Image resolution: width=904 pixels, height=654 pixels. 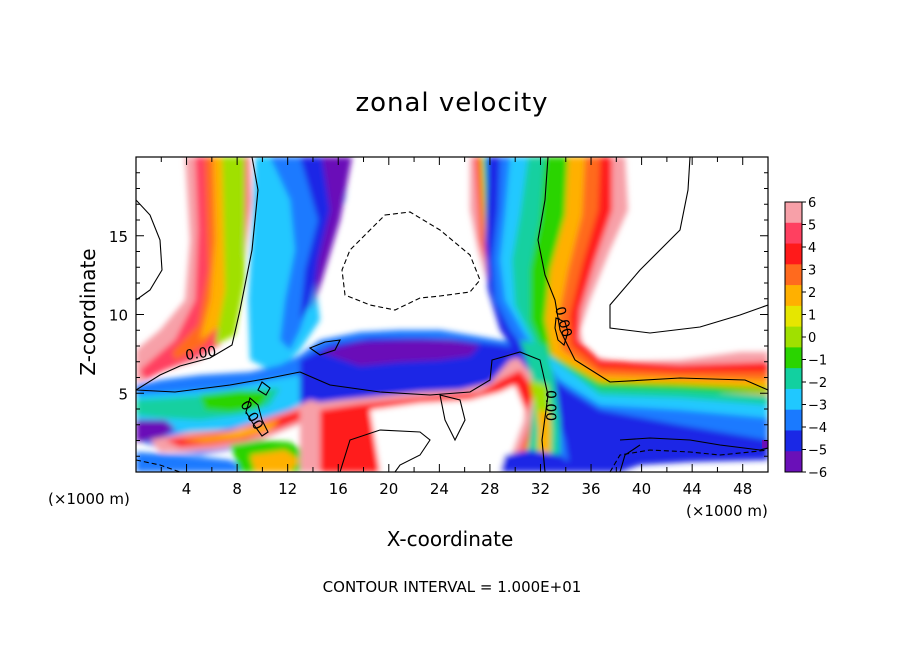 What do you see at coordinates (452, 103) in the screenshot?
I see `chart-title: zonal velocity` at bounding box center [452, 103].